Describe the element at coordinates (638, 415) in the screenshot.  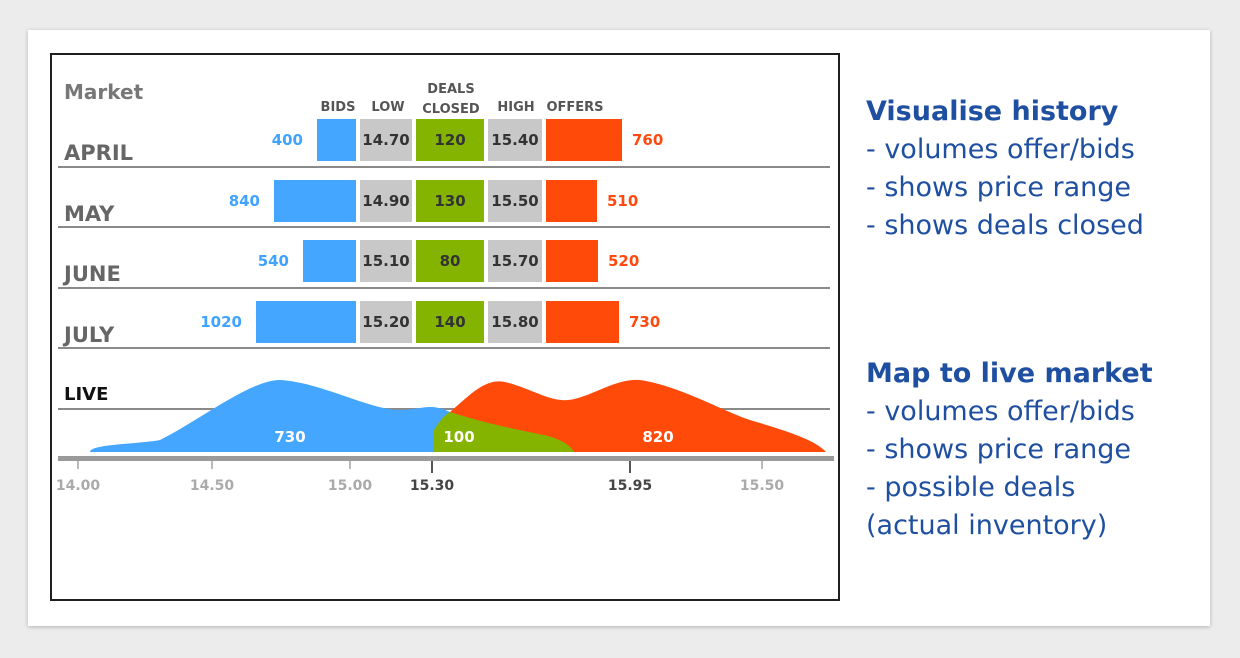
I see `live-offers-area` at that location.